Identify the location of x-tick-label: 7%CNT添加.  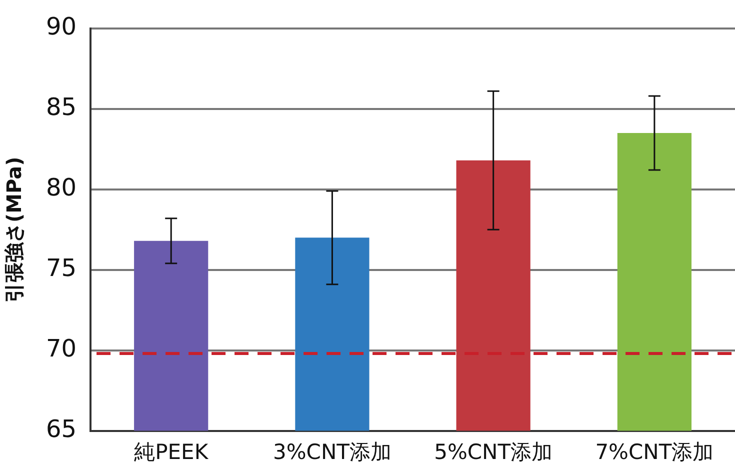
(654, 452).